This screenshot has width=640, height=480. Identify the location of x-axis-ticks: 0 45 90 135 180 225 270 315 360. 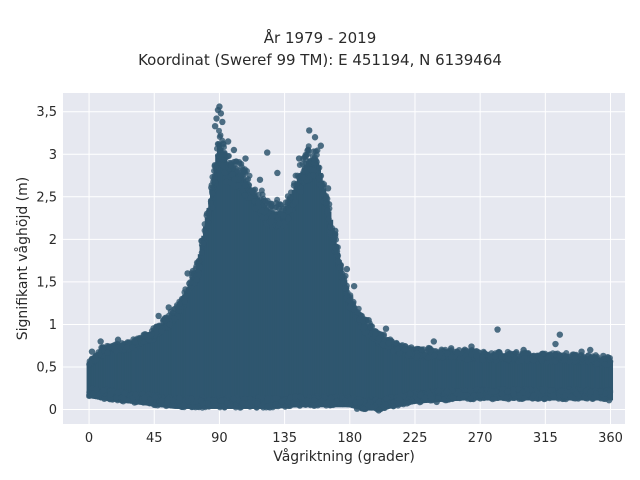
(354, 438).